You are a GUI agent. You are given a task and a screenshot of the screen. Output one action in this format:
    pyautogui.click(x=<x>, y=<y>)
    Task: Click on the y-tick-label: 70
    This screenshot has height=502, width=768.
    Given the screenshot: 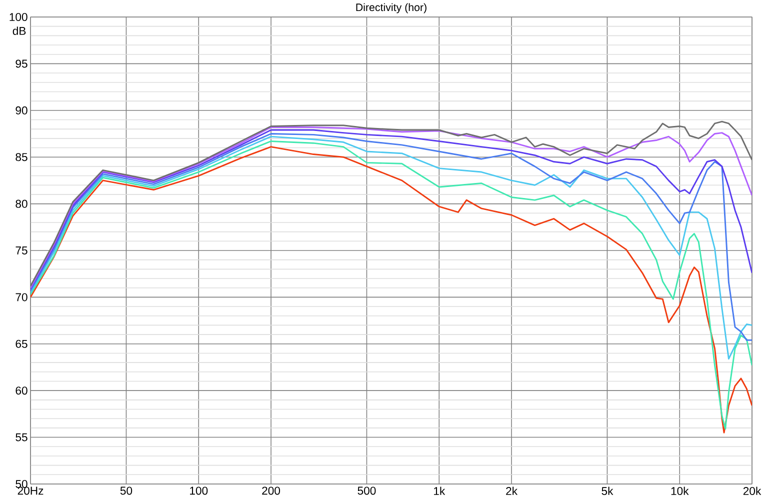 What is the action you would take?
    pyautogui.click(x=22, y=297)
    